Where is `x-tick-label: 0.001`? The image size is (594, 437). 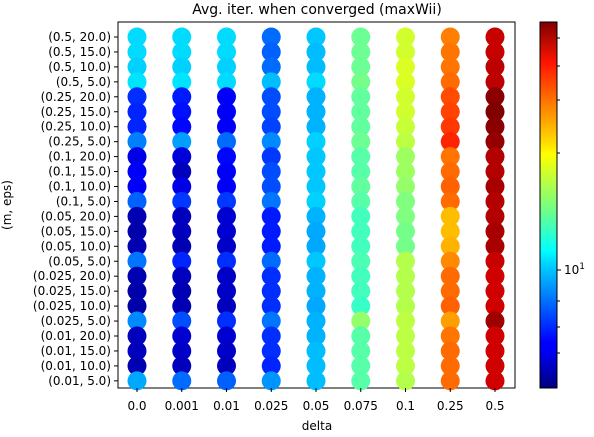
x-tick-label: 0.001 is located at coordinates (182, 406).